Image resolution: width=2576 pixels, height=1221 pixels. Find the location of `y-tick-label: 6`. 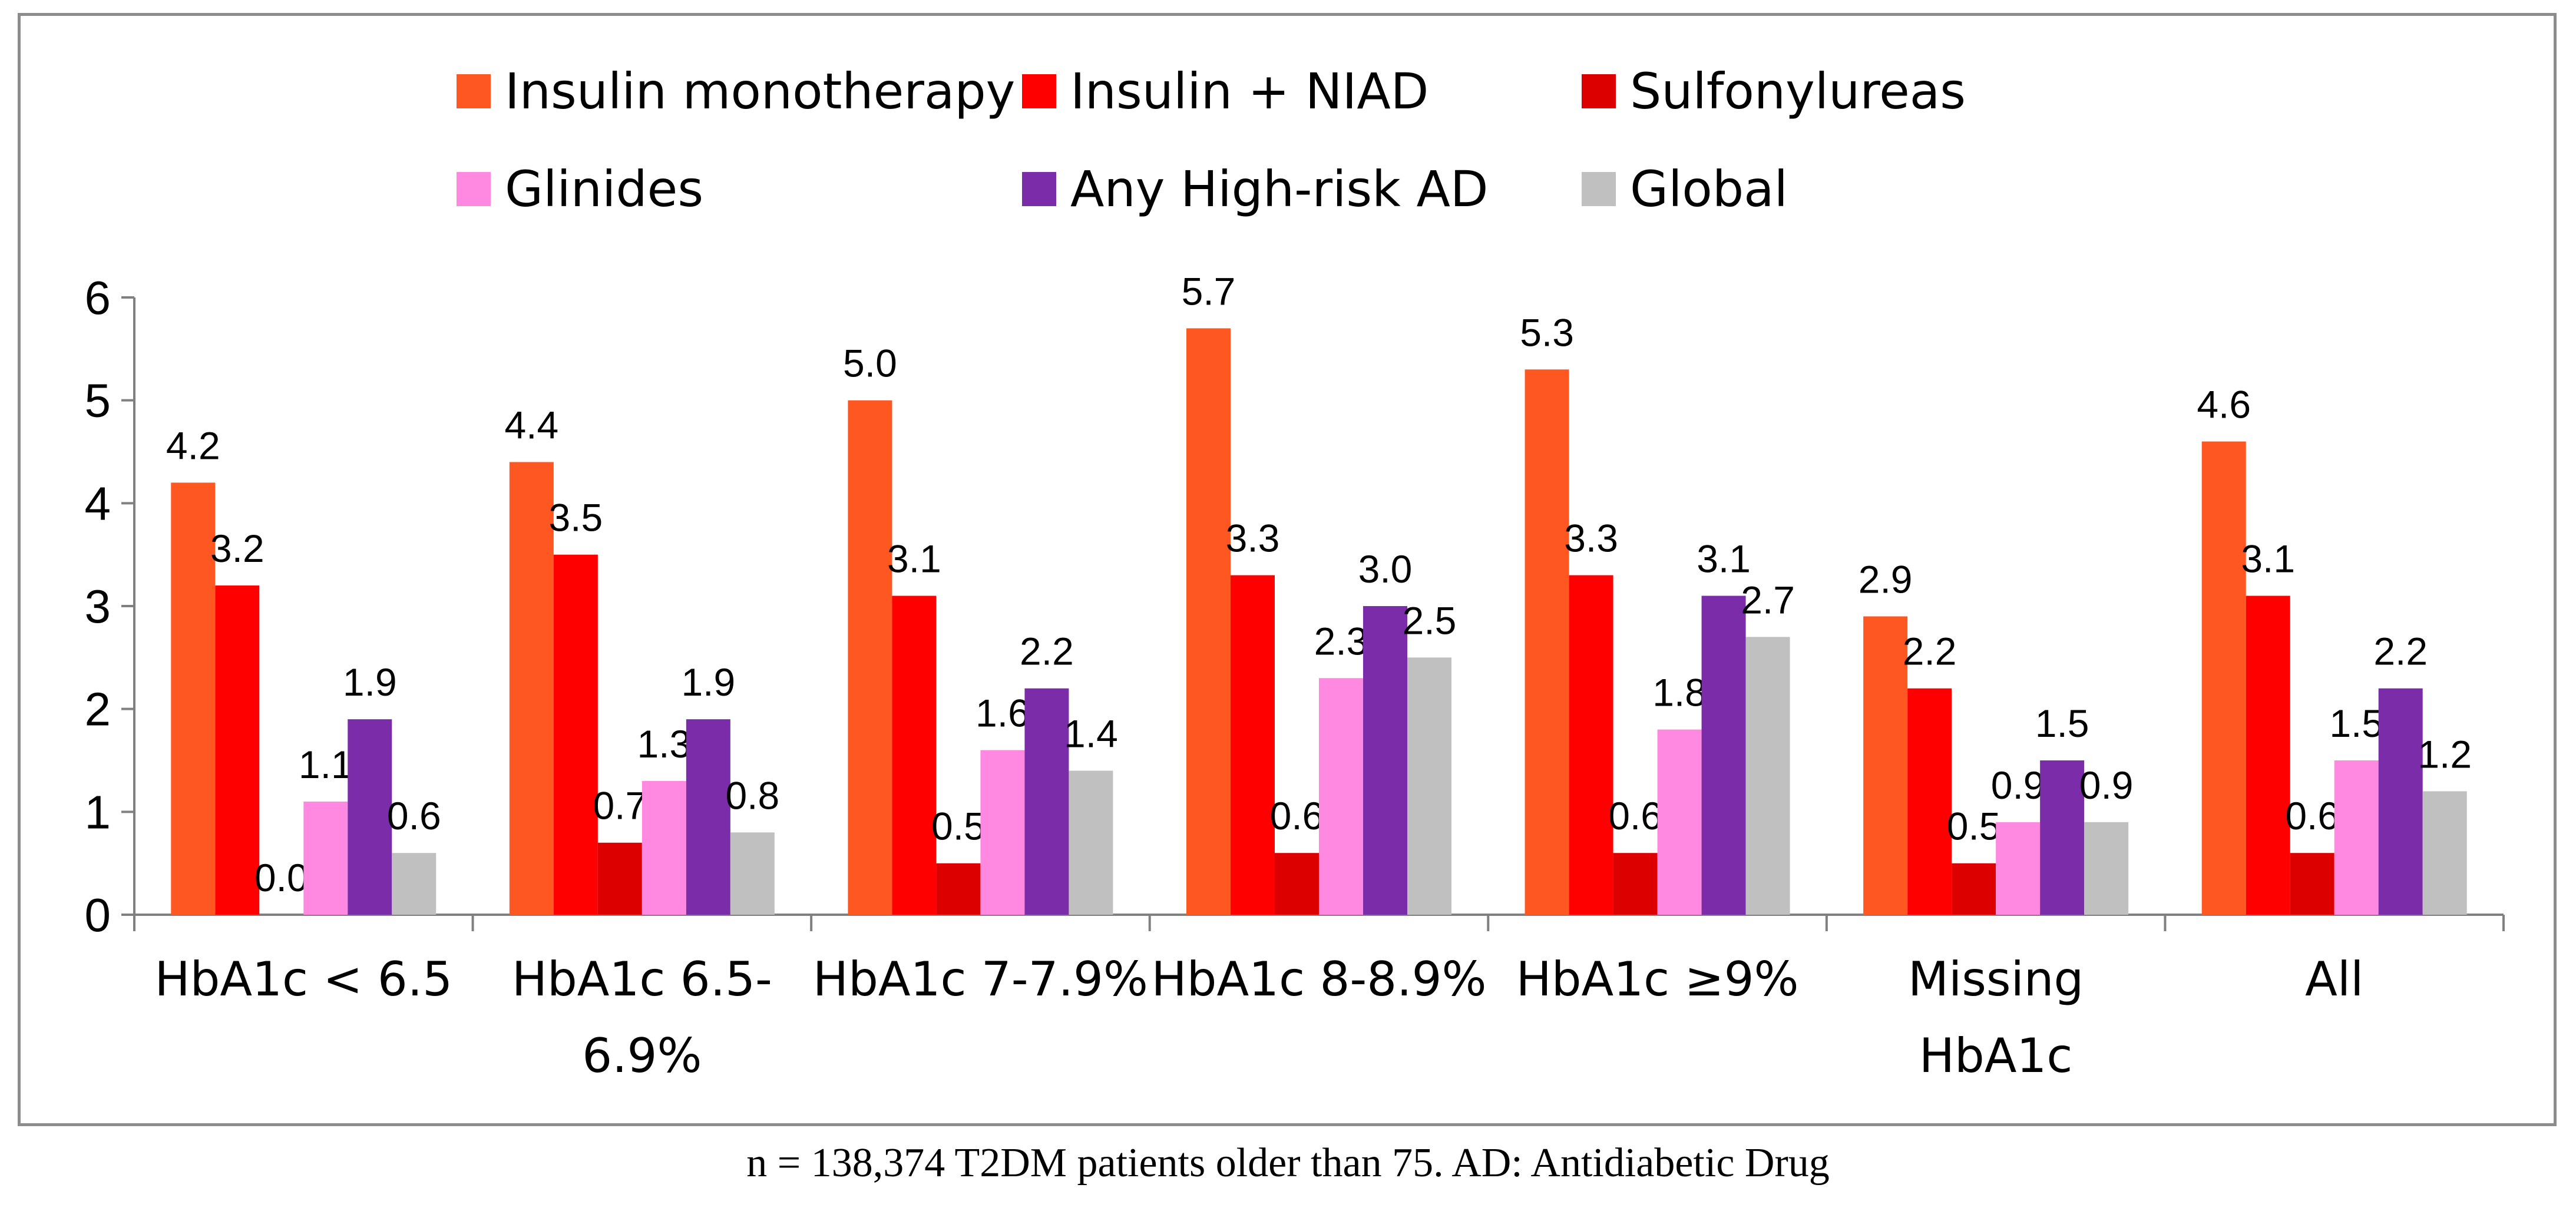

y-tick-label: 6 is located at coordinates (98, 298).